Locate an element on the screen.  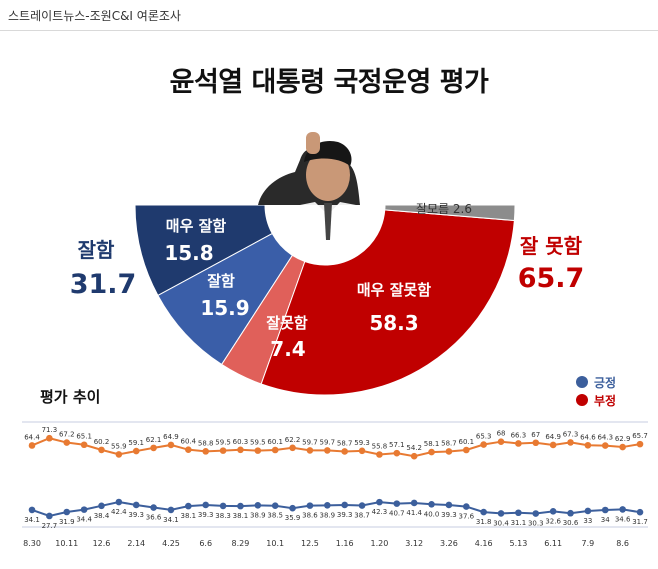
positive-data-label: 34.4 is located at coordinates (84, 520).